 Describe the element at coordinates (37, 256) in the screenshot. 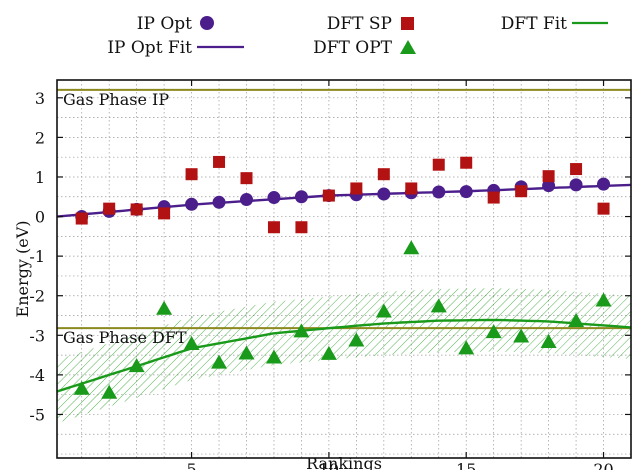

I see `y-tick-label: -1` at that location.